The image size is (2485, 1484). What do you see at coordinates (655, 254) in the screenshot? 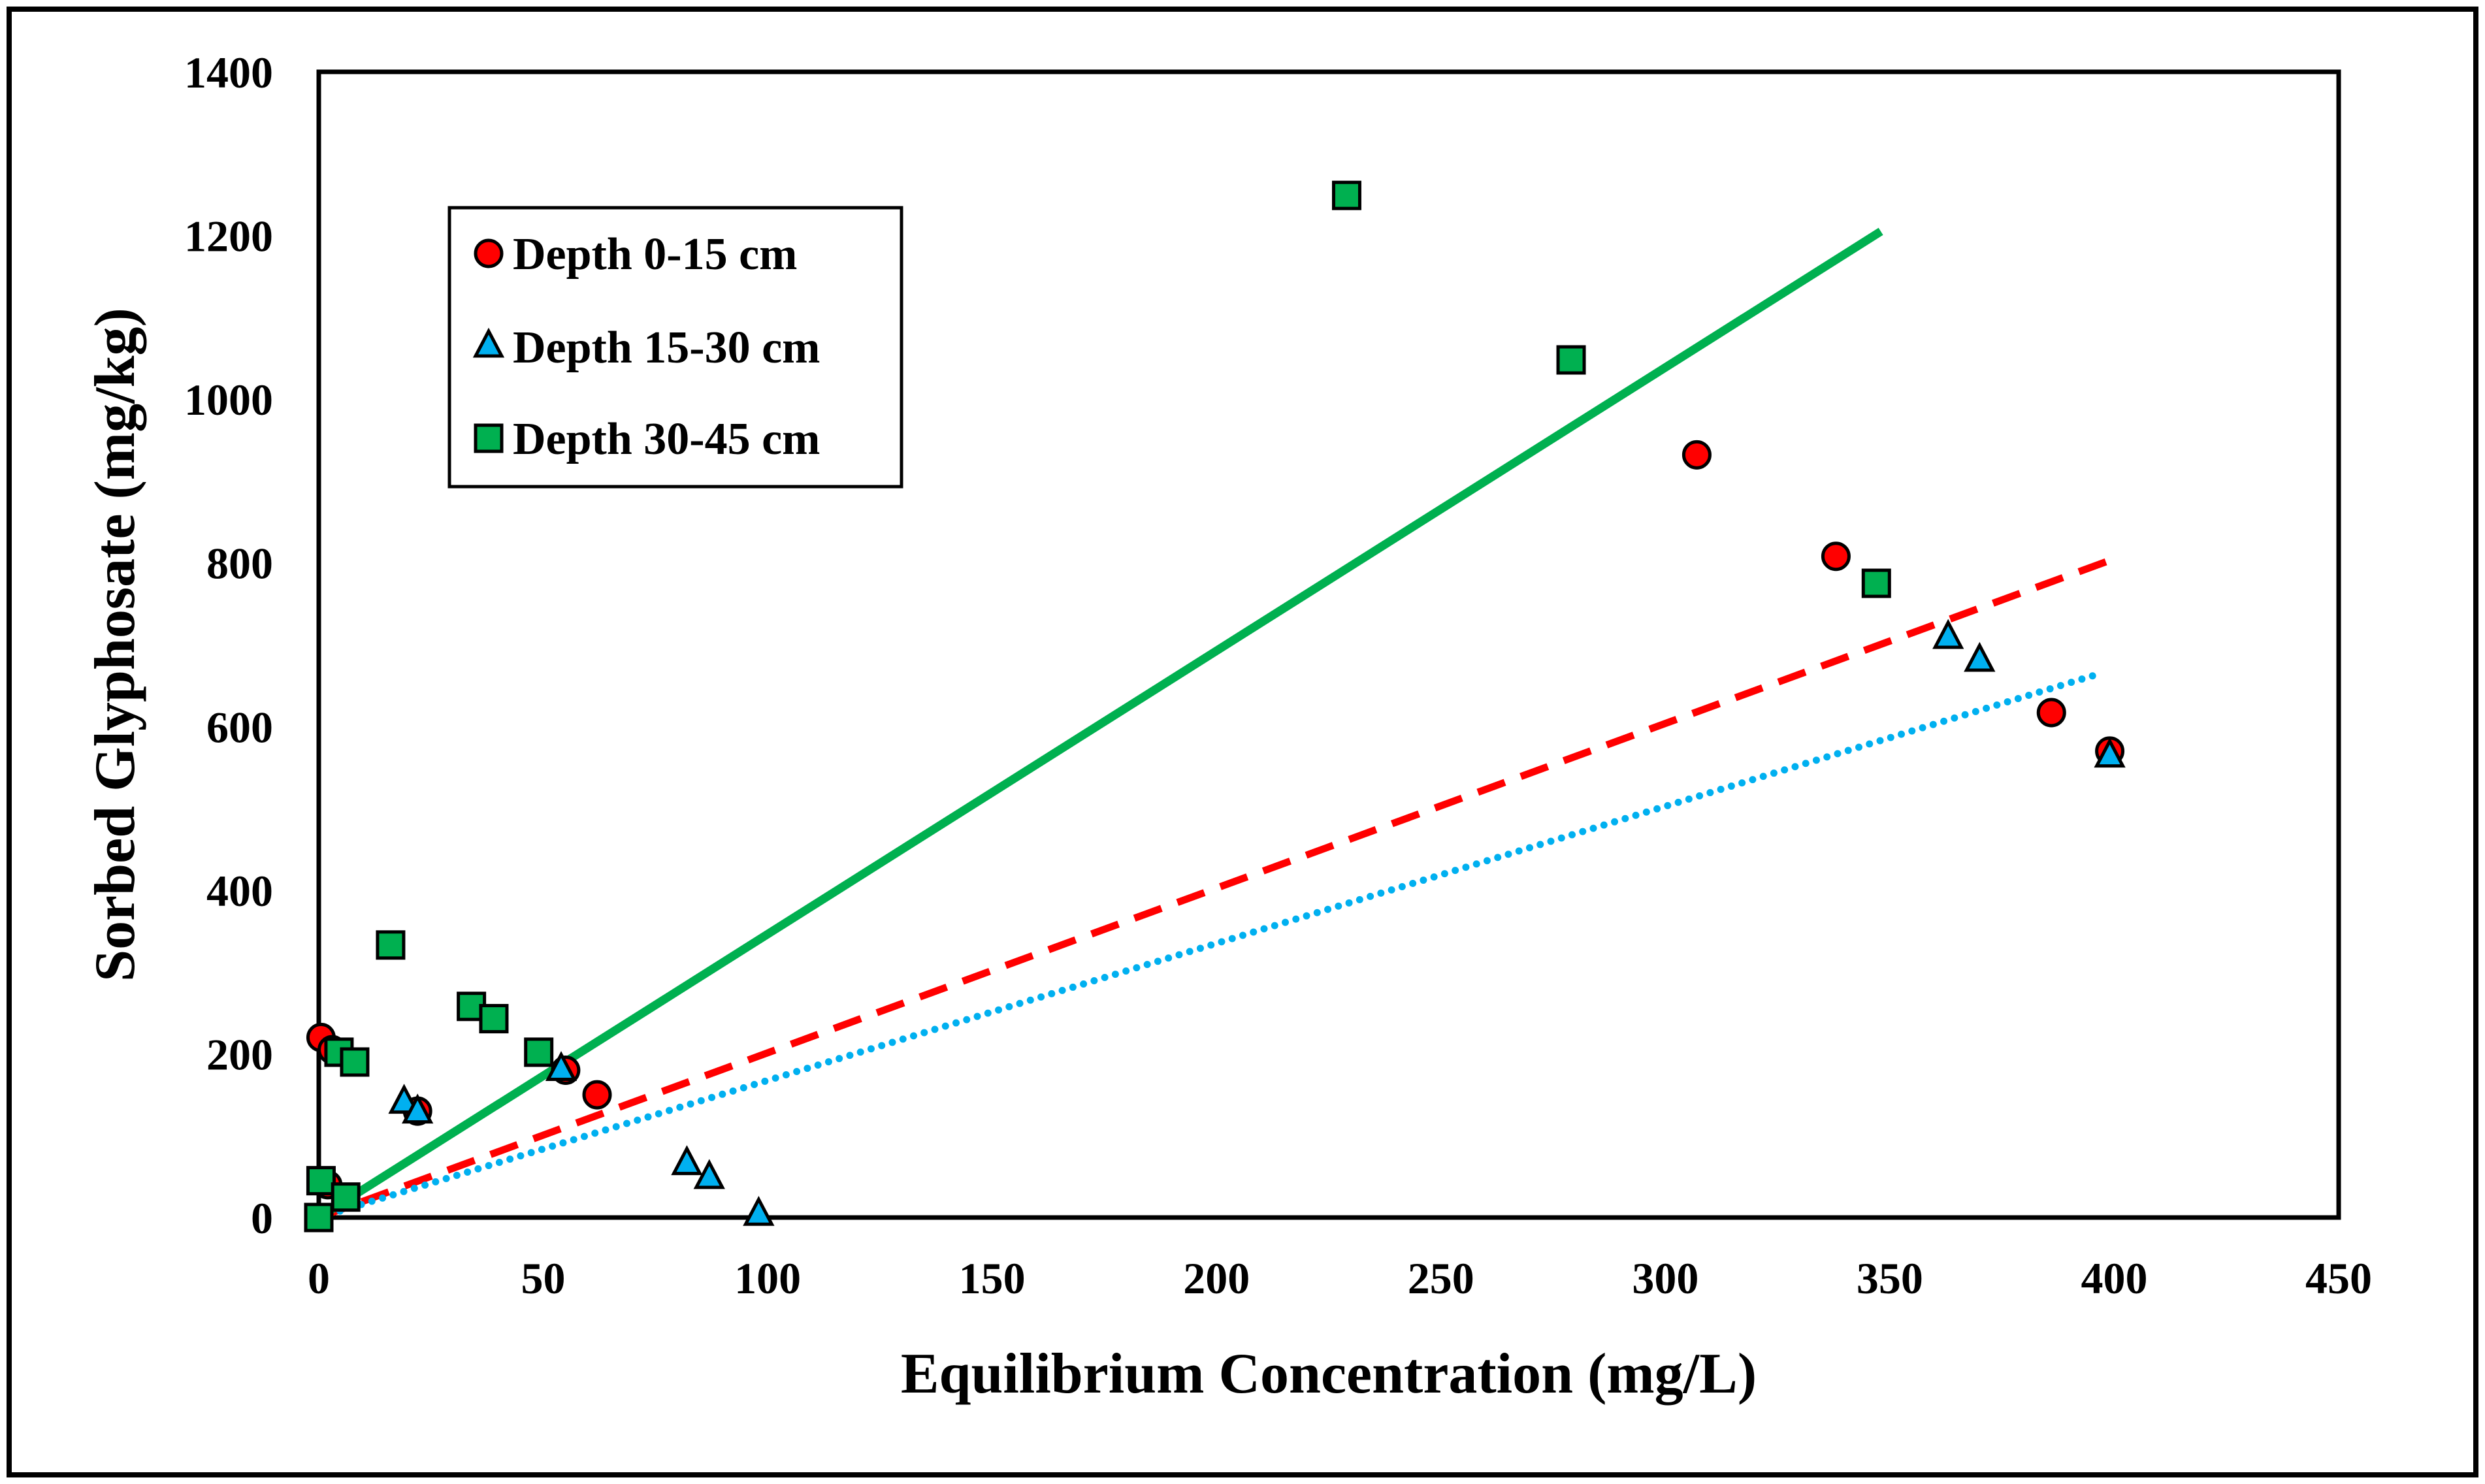
I see `legend-label-depth-0-15-cm: Depth 0-15 cm` at bounding box center [655, 254].